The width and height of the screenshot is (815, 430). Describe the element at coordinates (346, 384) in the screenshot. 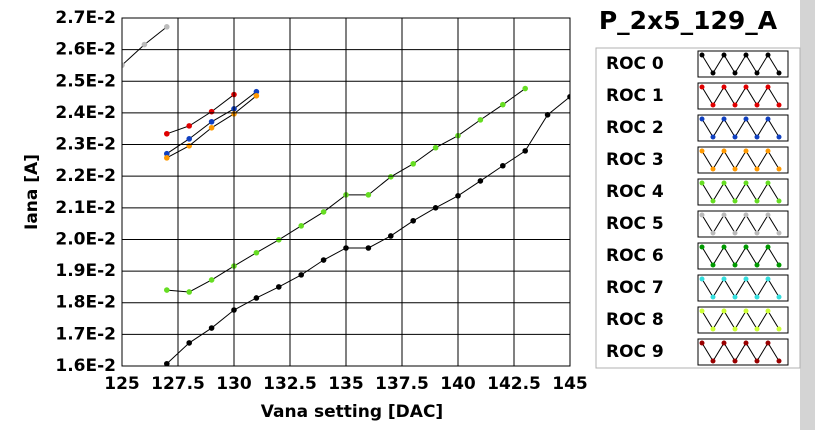

I see `x-tick-label: 135` at that location.